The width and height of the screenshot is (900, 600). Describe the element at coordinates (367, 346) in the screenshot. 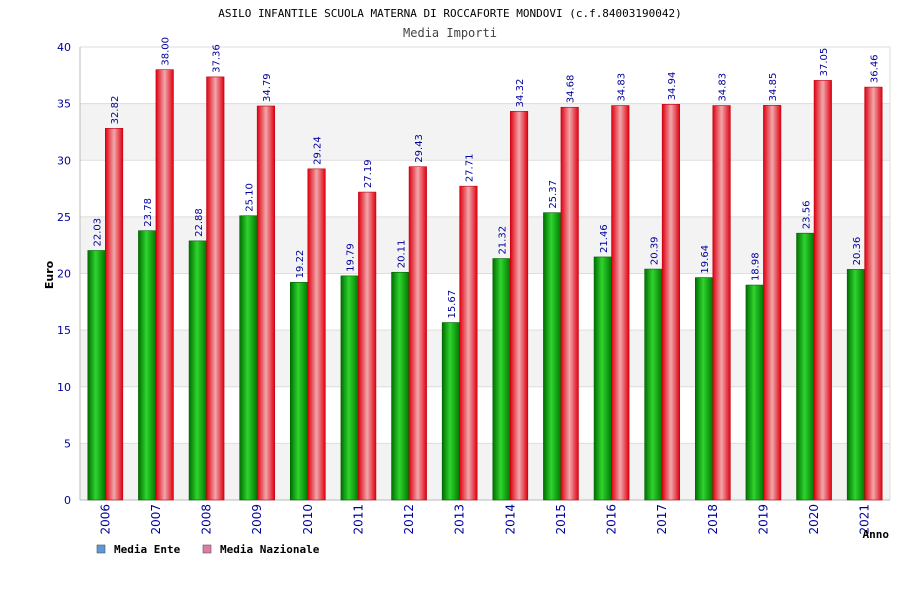

I see `bar-media-nazionale-2011` at that location.